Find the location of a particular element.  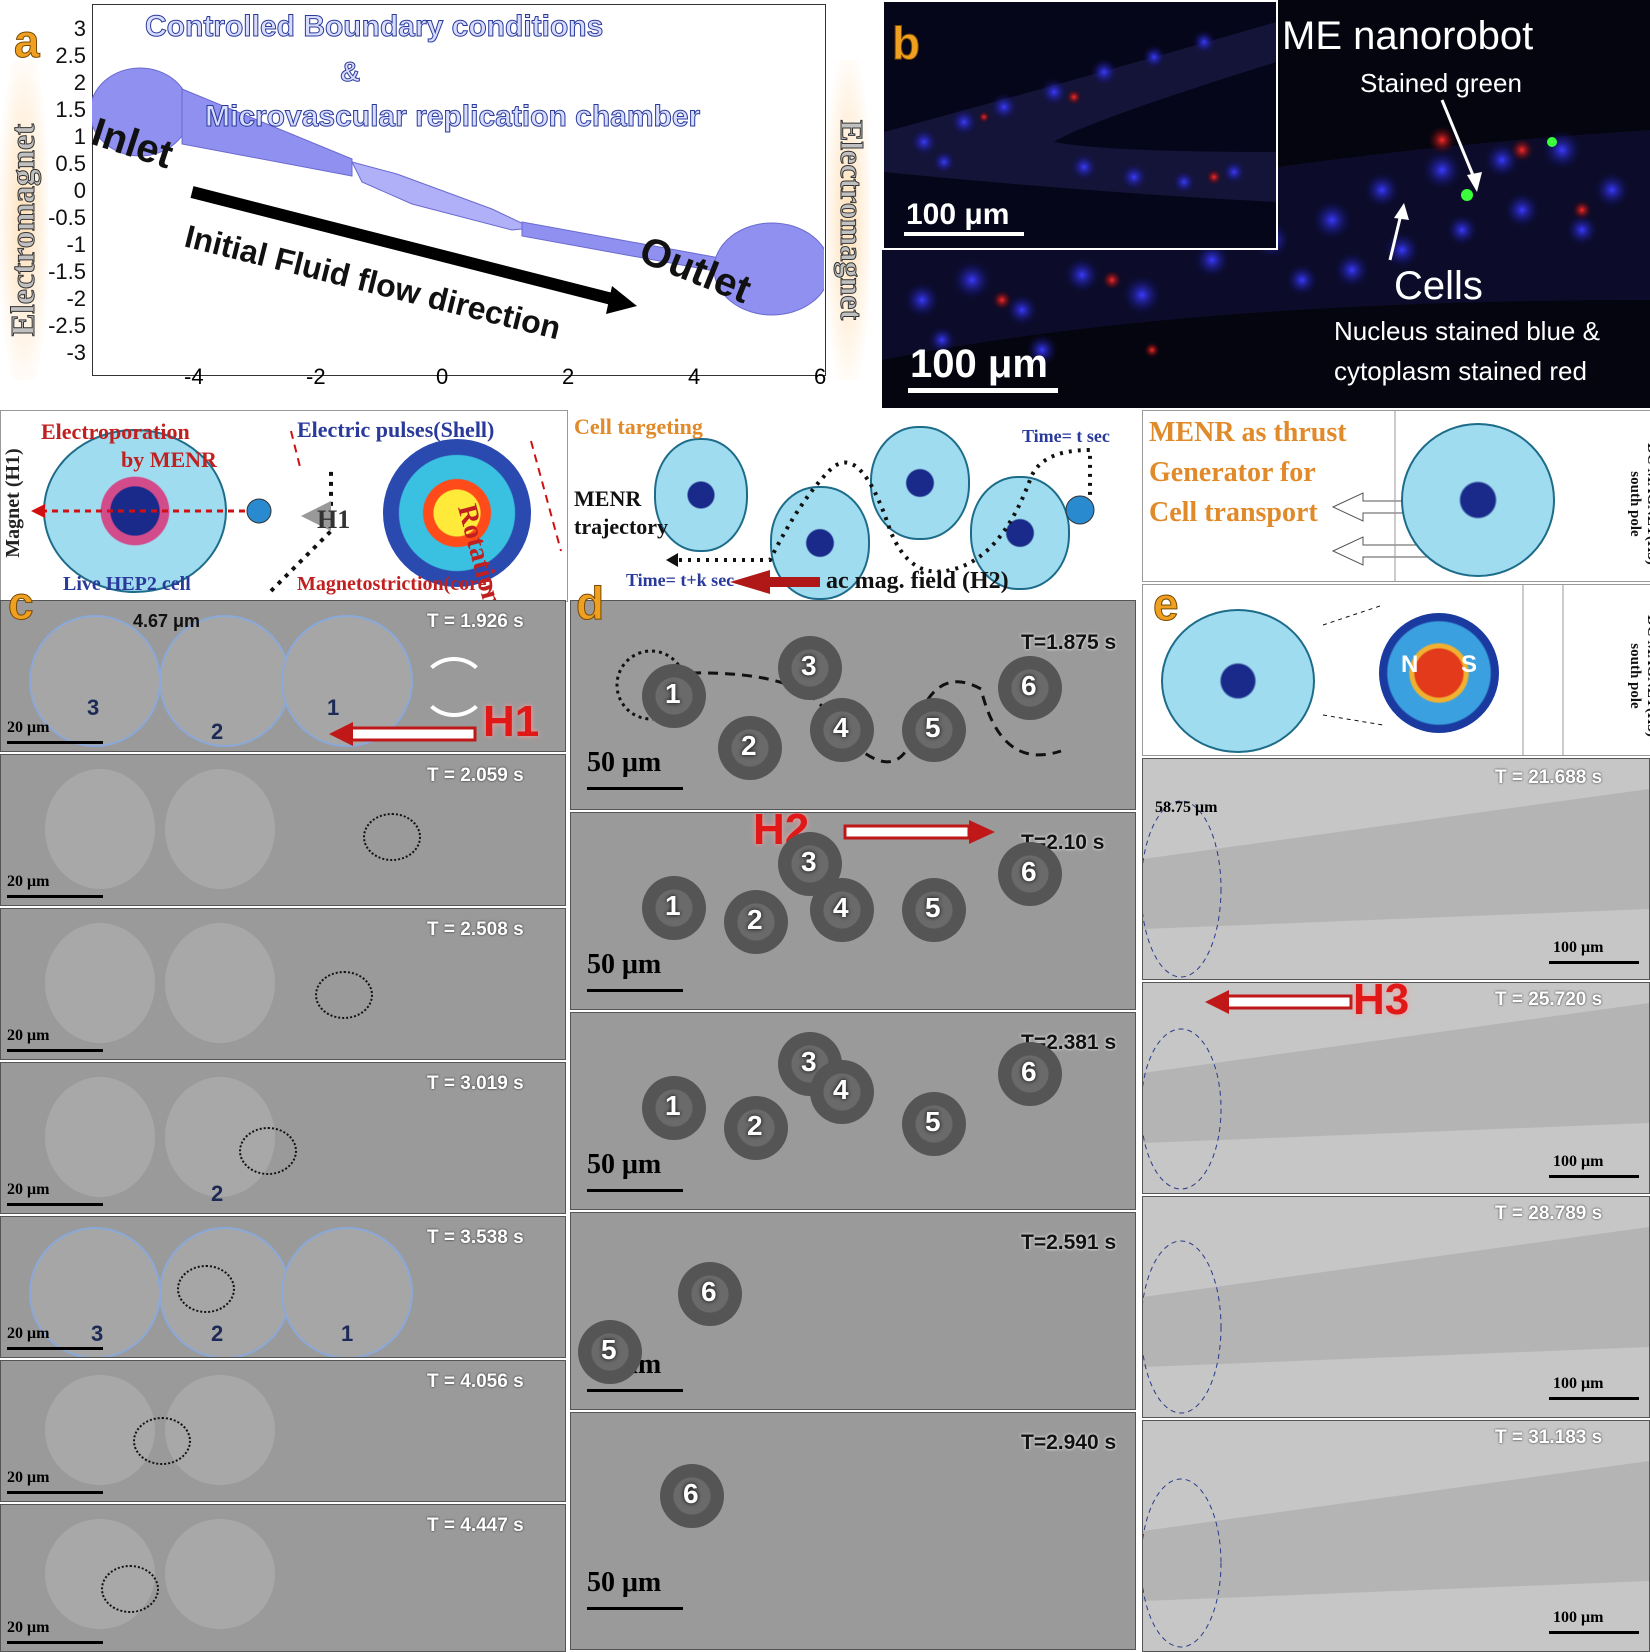

frame-time: T = 1.926 s is located at coordinates (475, 621).